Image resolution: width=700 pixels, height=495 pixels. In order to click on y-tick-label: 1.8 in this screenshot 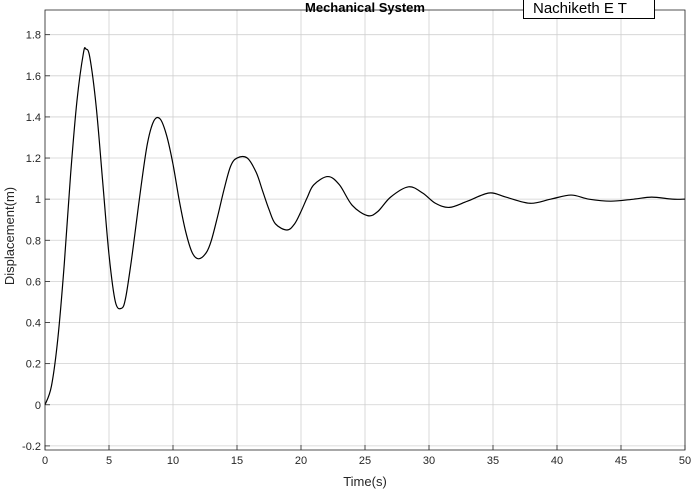, I will do `click(33, 36)`.